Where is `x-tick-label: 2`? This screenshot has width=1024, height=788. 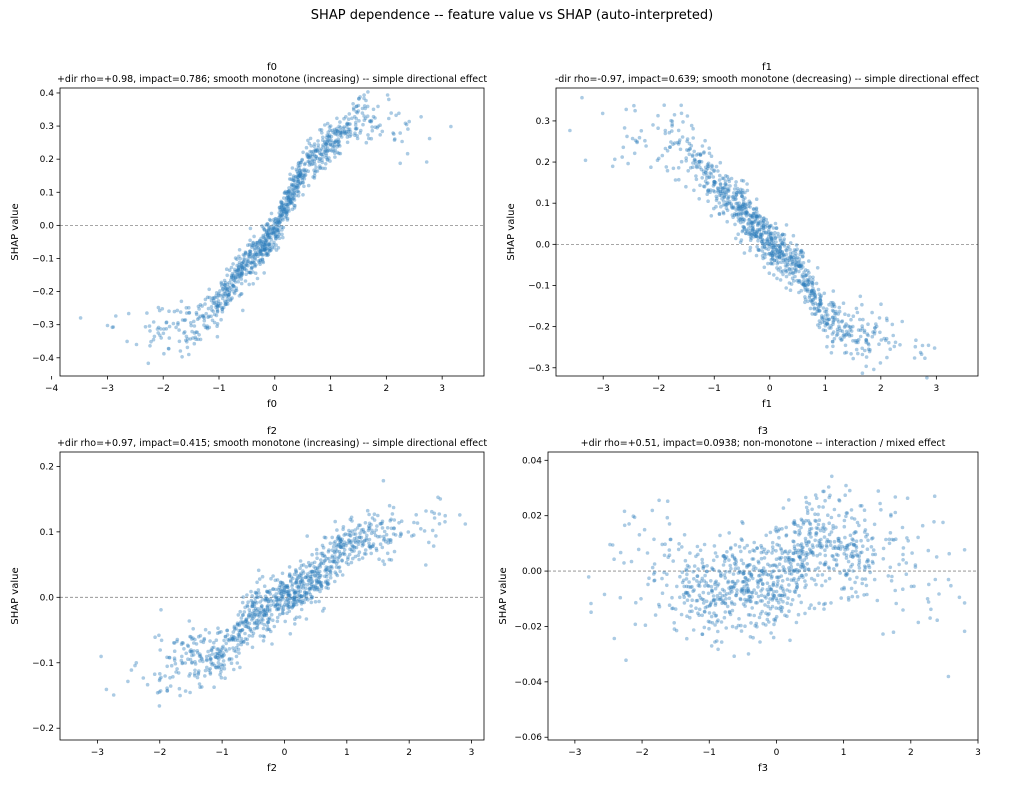
x-tick-label: 2 is located at coordinates (911, 753).